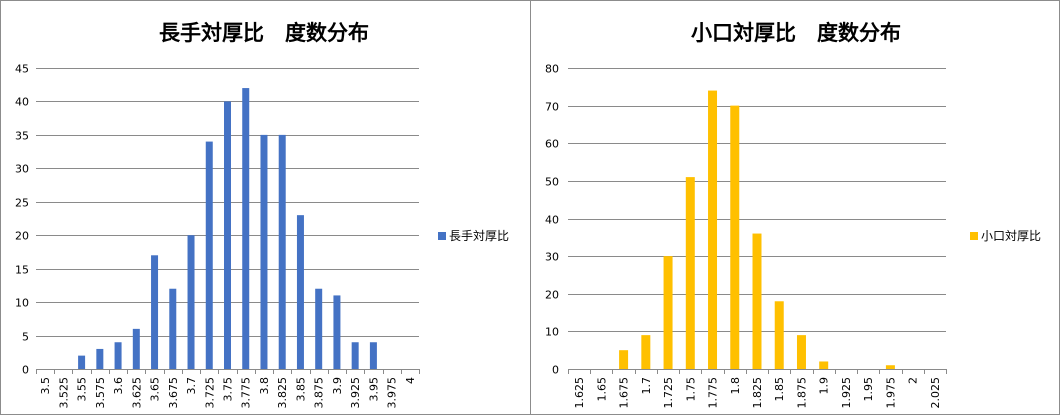 The image size is (1060, 417). What do you see at coordinates (601, 389) in the screenshot?
I see `x-tick-label: 1.65` at bounding box center [601, 389].